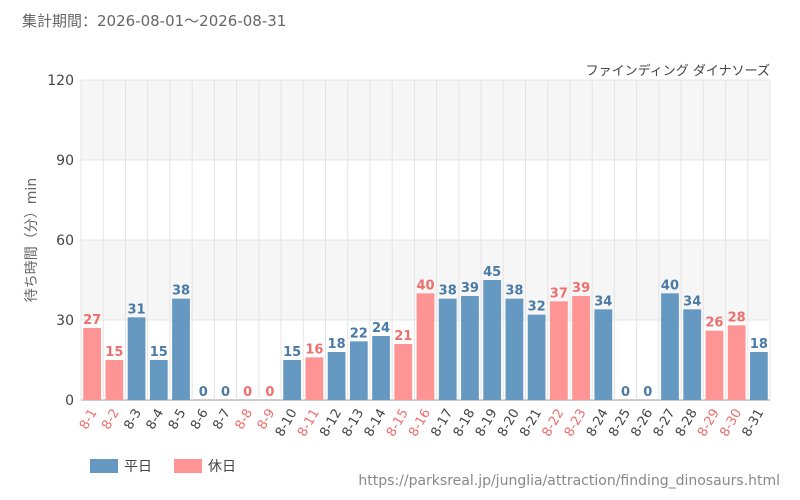  What do you see at coordinates (69, 401) in the screenshot?
I see `y-tick-label: 0` at bounding box center [69, 401].